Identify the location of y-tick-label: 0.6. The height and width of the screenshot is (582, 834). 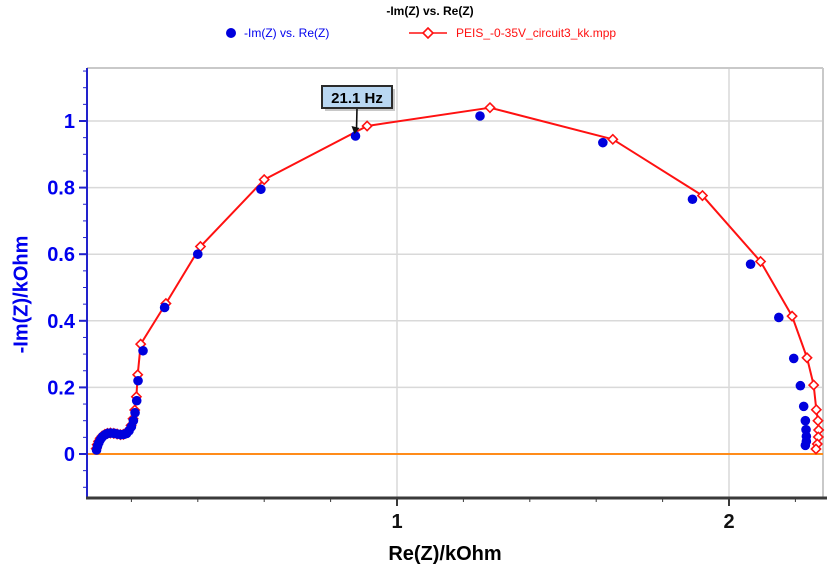
(61, 255).